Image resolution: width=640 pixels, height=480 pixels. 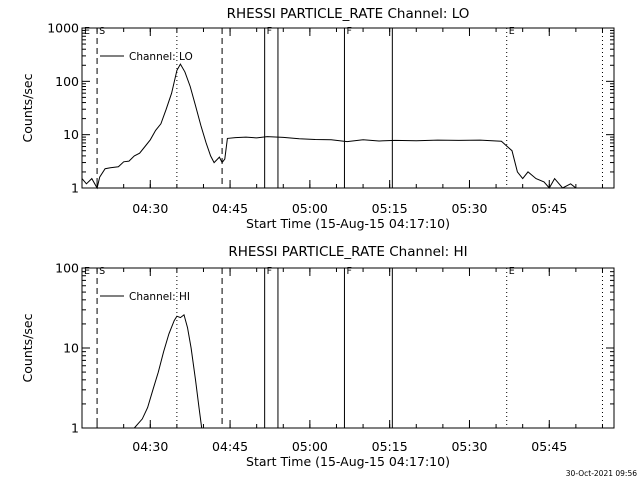 I want to click on series-line-hi, so click(x=168, y=371).